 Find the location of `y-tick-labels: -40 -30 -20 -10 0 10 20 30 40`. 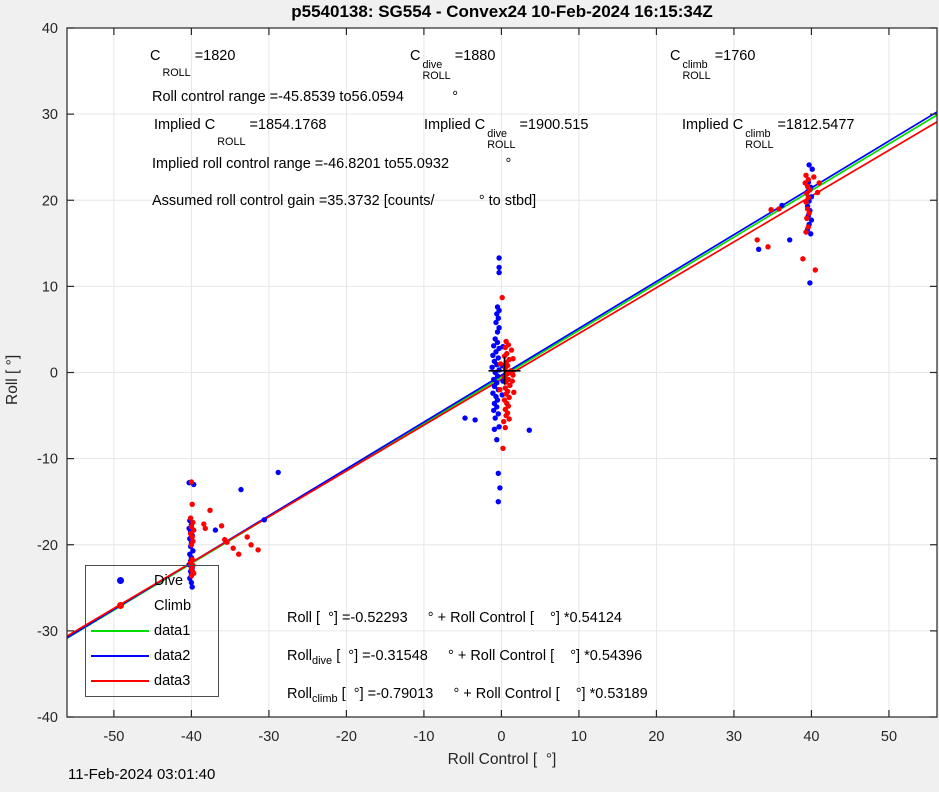

y-tick-labels: -40 -30 -20 -10 0 10 20 30 40 is located at coordinates (47, 373).